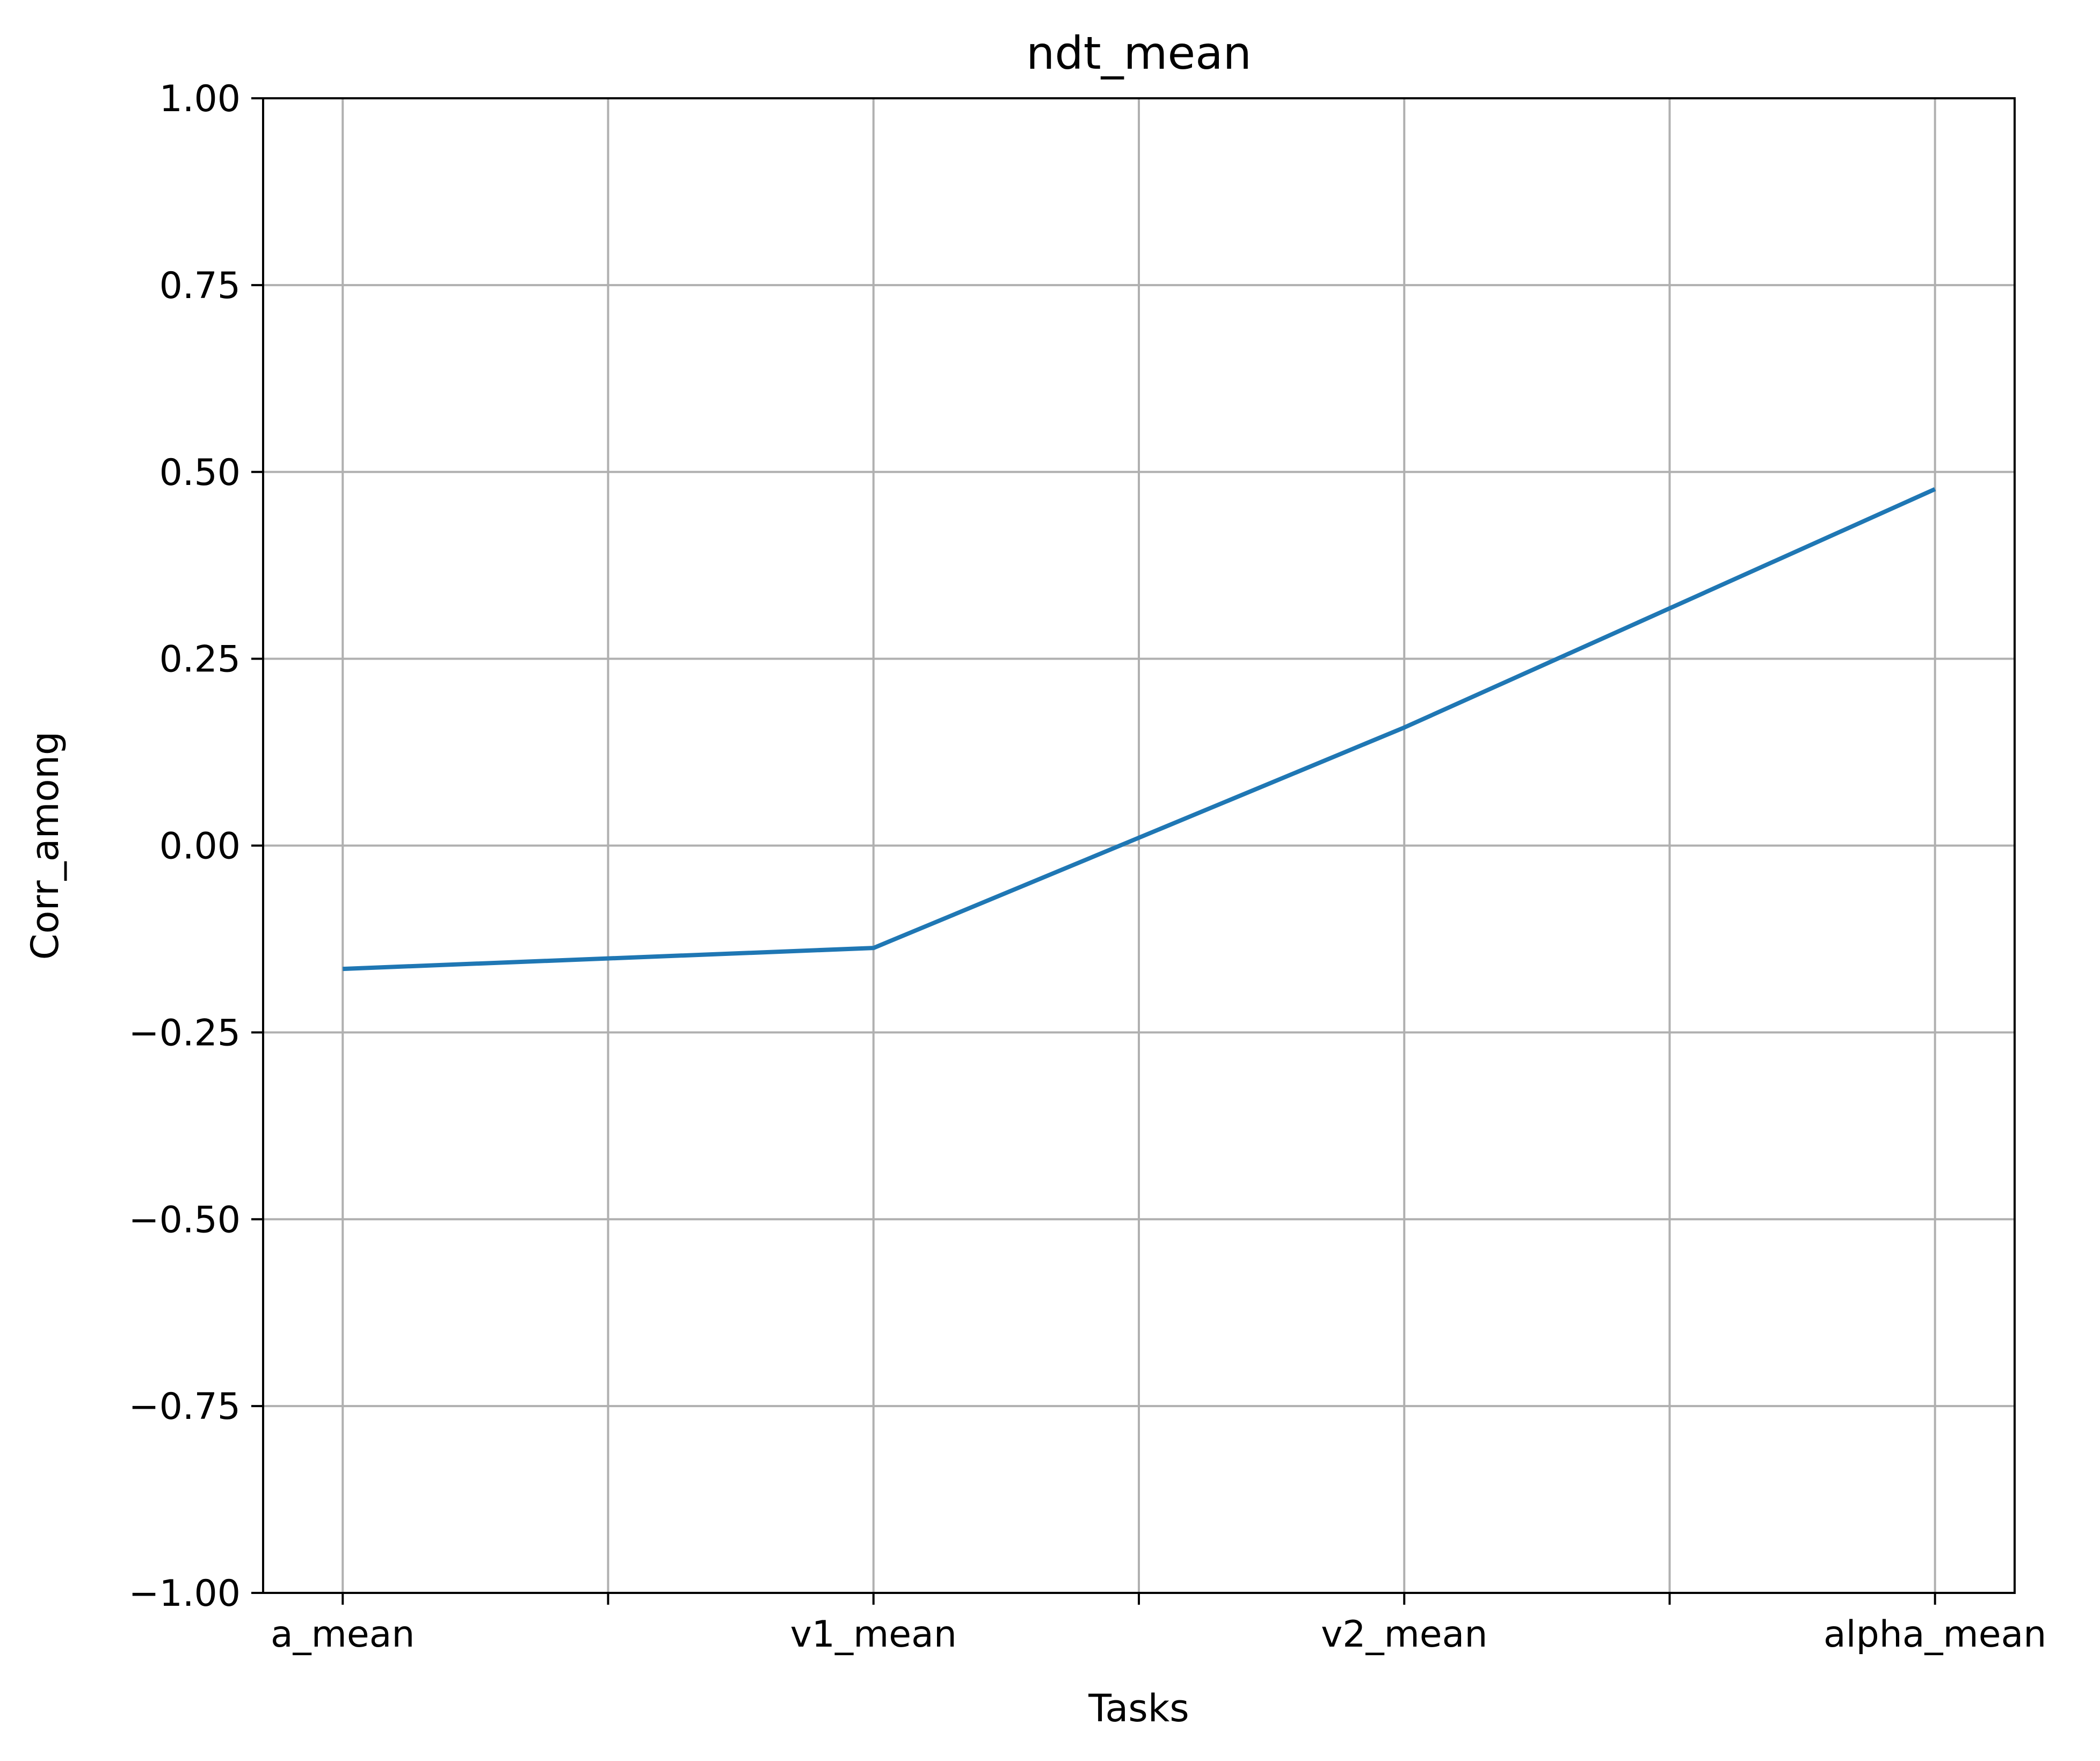  Describe the element at coordinates (1404, 1634) in the screenshot. I see `x-tick-label: v2_mean` at that location.